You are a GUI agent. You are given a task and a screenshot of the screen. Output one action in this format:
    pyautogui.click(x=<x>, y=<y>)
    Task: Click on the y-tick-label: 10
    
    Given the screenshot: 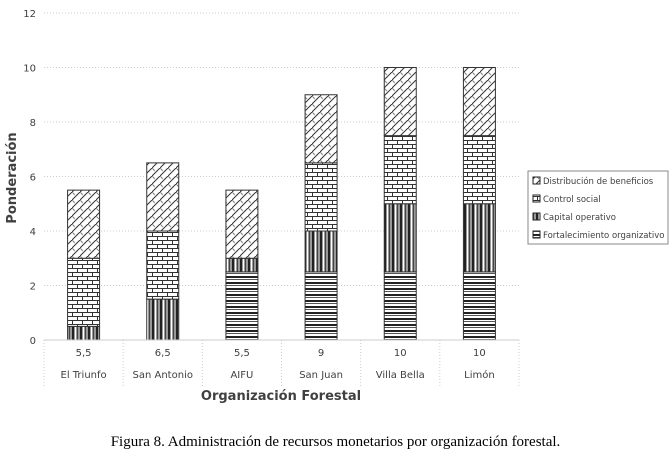 What is the action you would take?
    pyautogui.click(x=29, y=69)
    